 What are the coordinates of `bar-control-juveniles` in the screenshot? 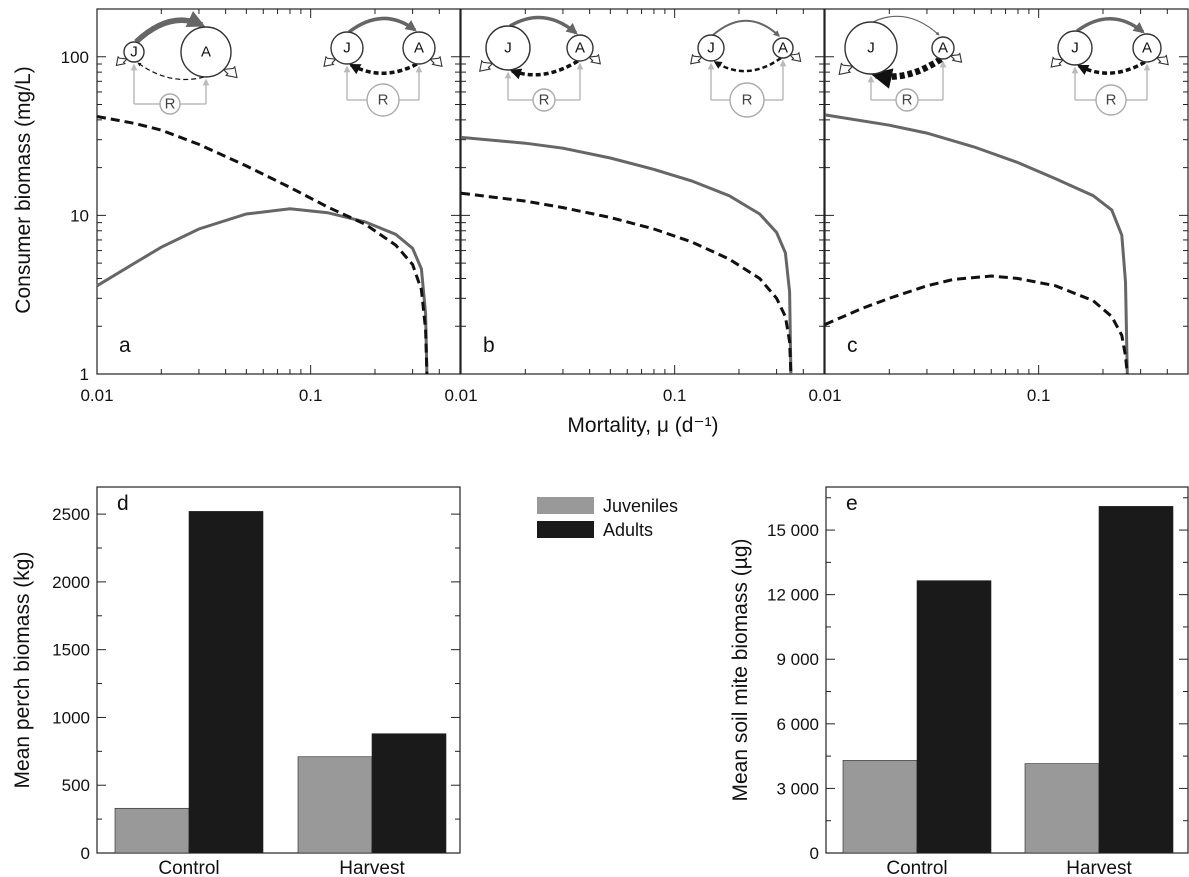 It's located at (152, 830).